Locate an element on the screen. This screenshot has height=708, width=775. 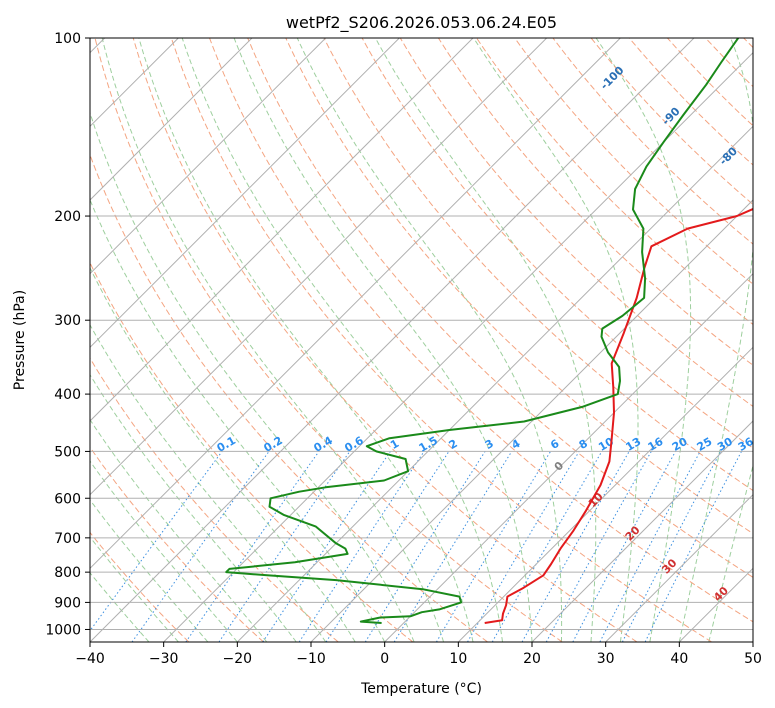
x-axis-label: Temperature (°C) is located at coordinates (421, 689).